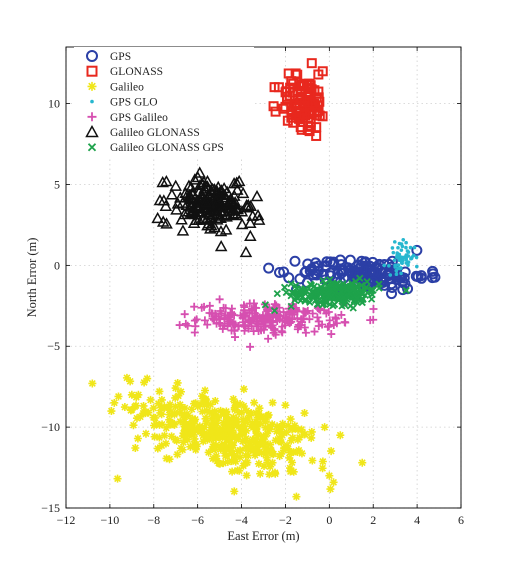 This screenshot has width=511, height=568. Describe the element at coordinates (167, 148) in the screenshot. I see `legend-label: Galileo GLONASS GPS` at that location.